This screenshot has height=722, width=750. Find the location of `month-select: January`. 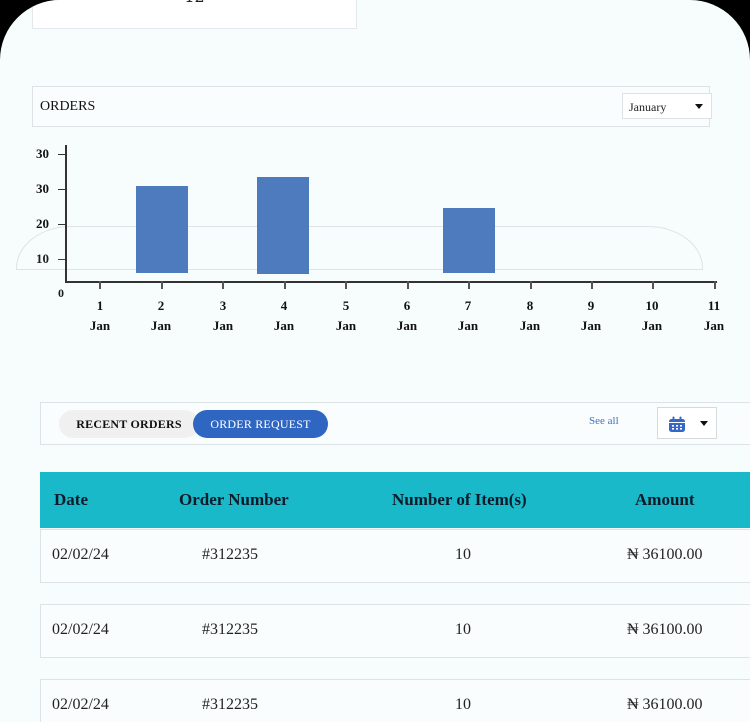

month-select: January is located at coordinates (667, 106).